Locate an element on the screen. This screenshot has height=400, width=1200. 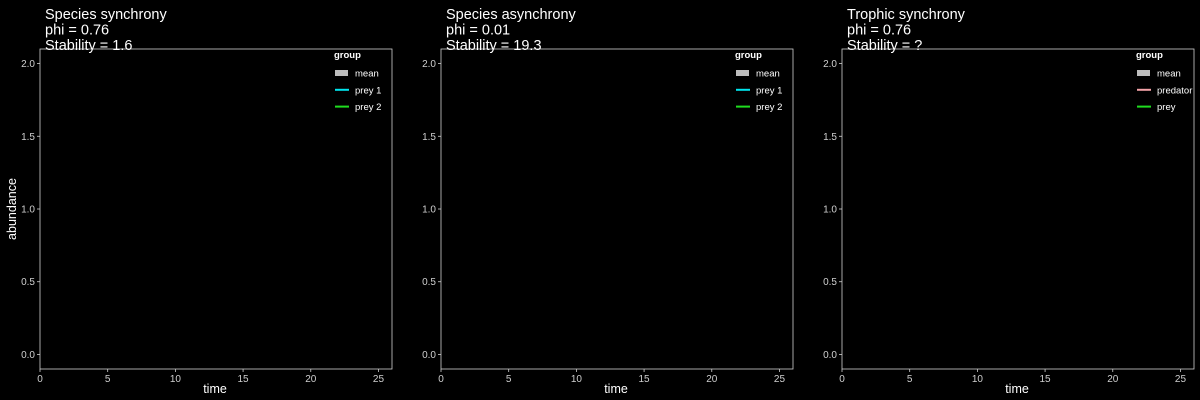
chart-title-line: Stability = ? is located at coordinates (884, 46).